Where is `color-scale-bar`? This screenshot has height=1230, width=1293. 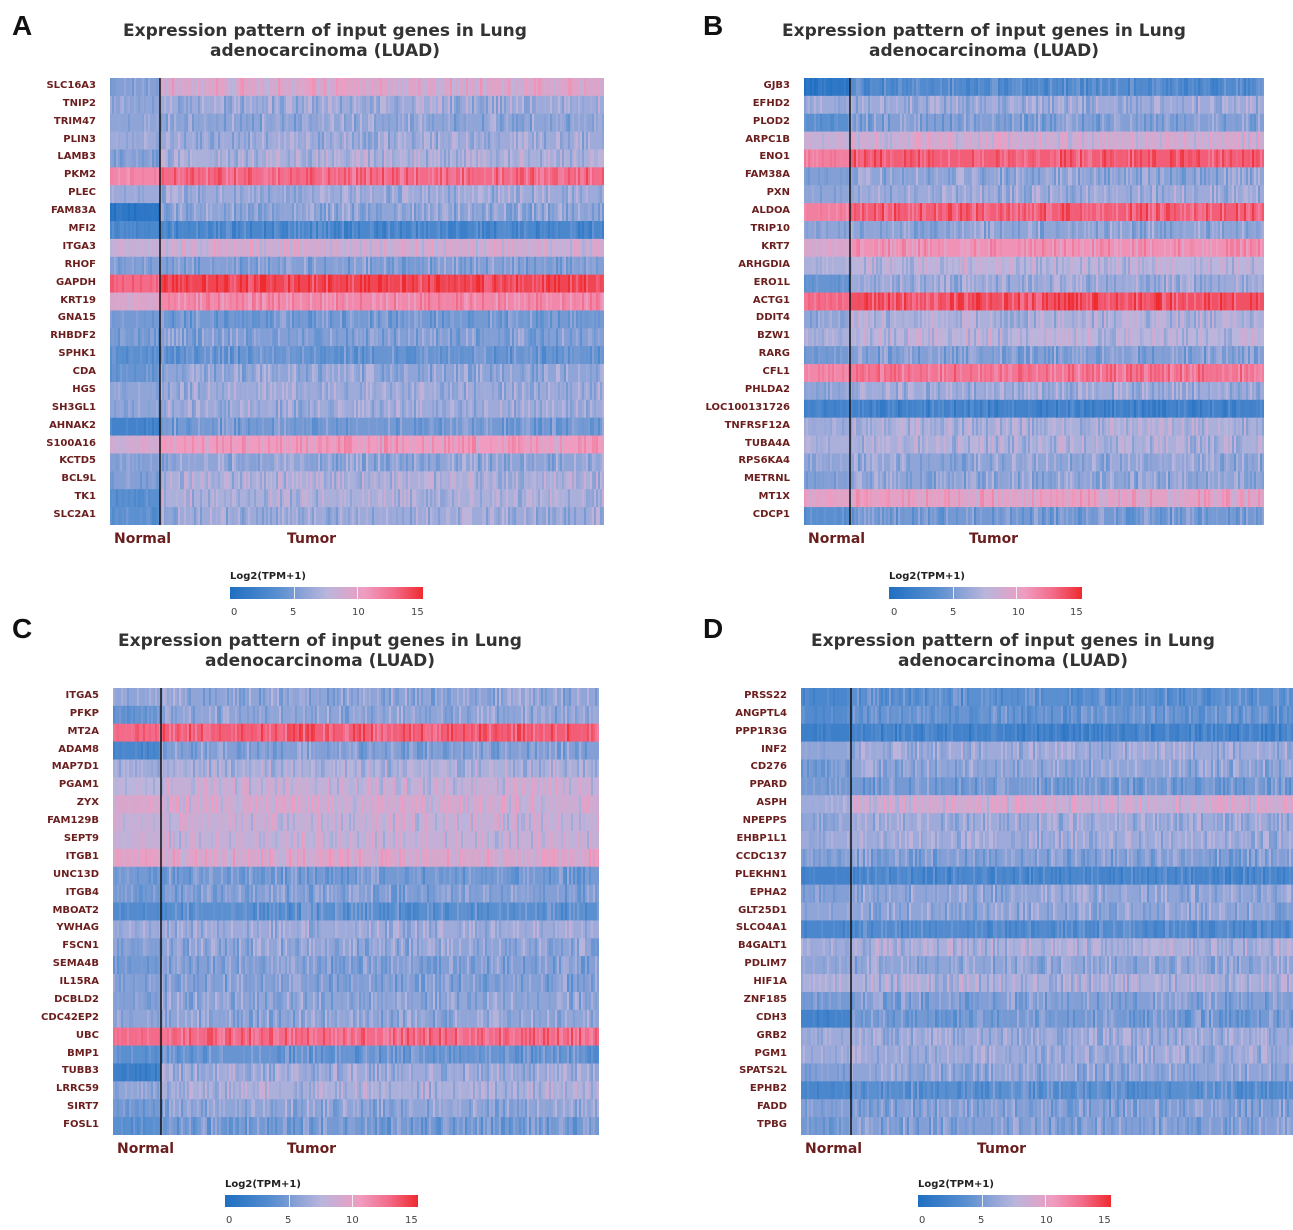
color-scale-bar is located at coordinates (326, 593).